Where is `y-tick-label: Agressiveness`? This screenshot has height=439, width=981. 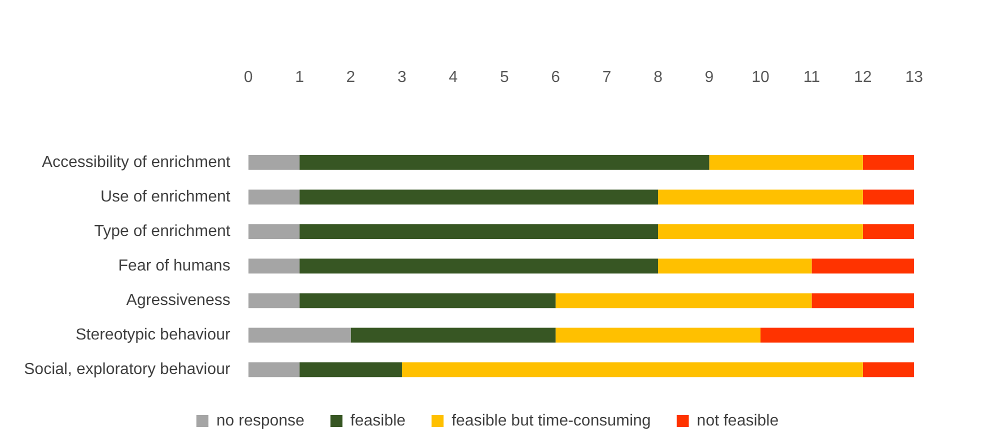
y-tick-label: Agressiveness is located at coordinates (178, 301).